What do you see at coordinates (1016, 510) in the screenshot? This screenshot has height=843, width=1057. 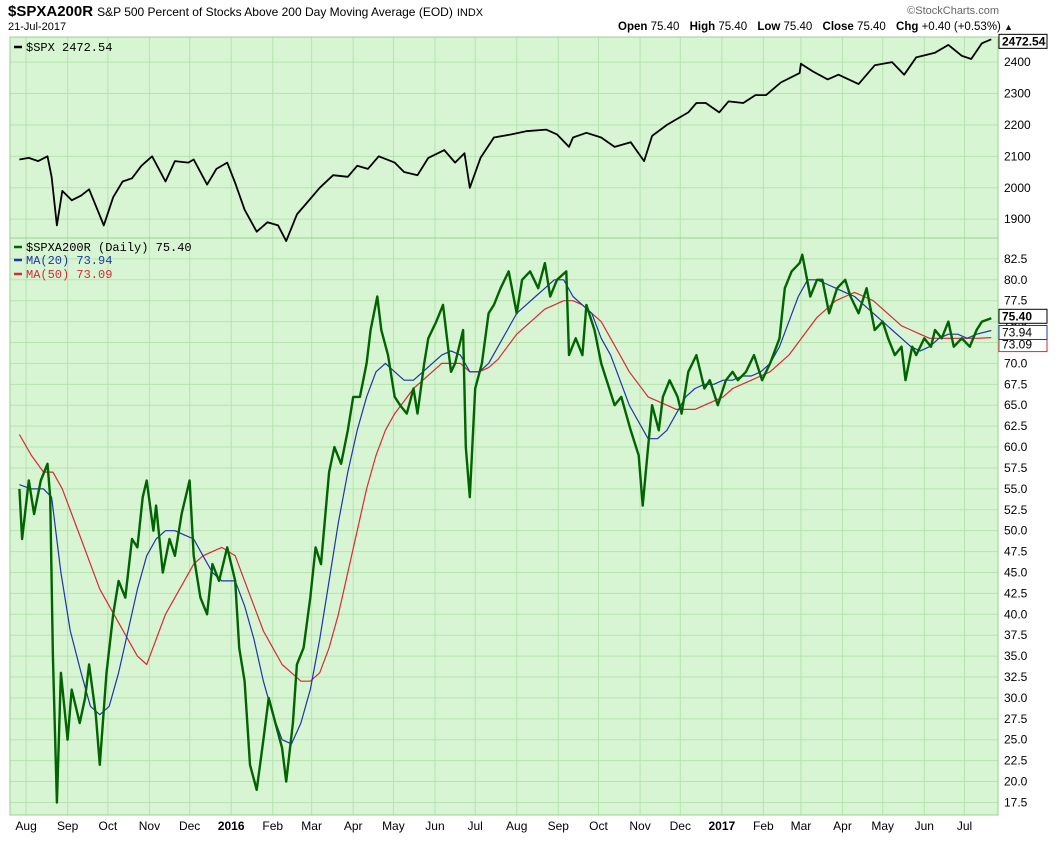 I see `breadth-y-tick-label: 52.5` at bounding box center [1016, 510].